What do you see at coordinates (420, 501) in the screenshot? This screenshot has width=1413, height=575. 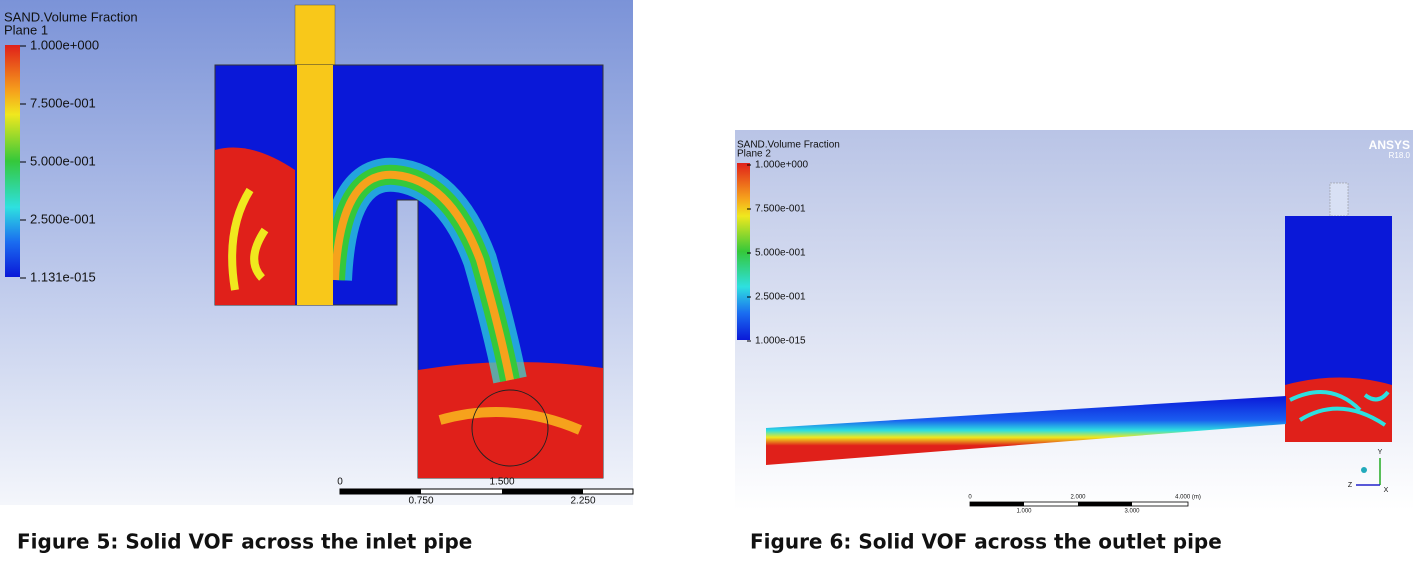 I see `scale-label: 0.750` at bounding box center [420, 501].